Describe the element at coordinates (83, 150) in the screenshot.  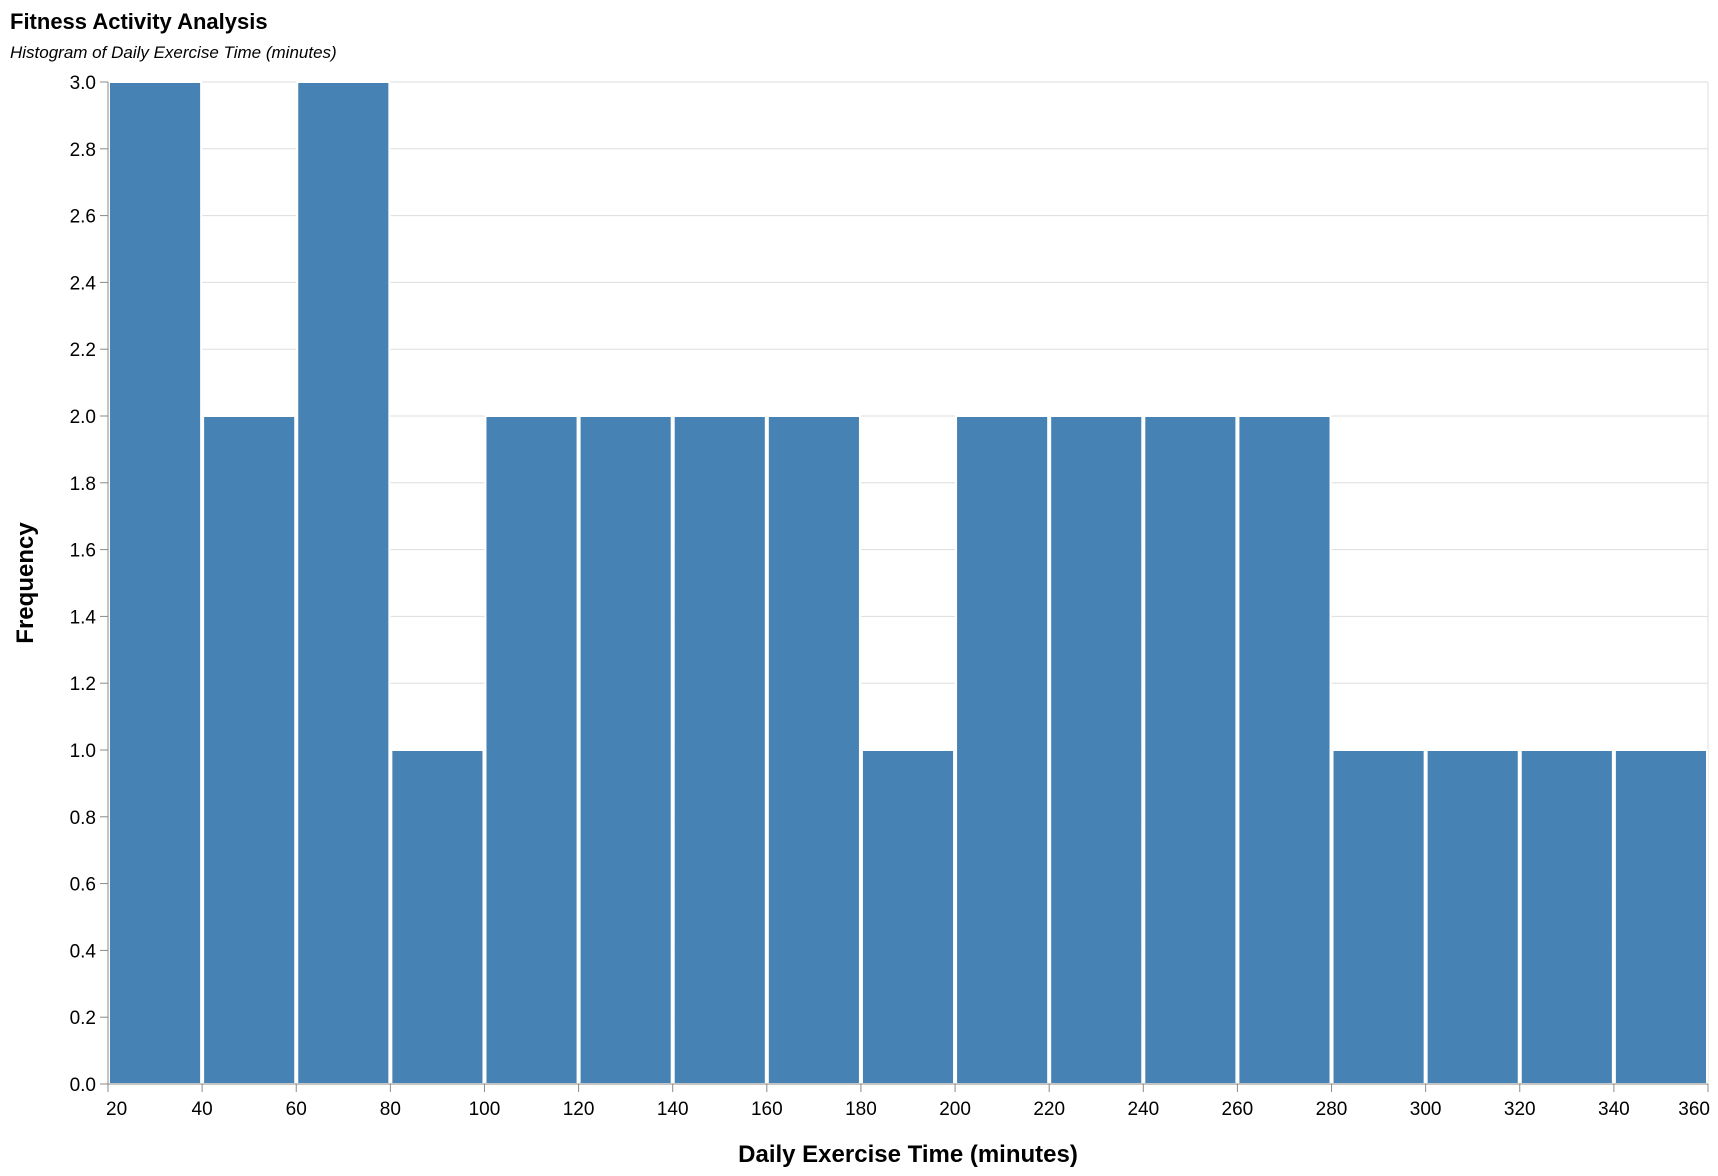
I see `y-tick-label: 2.8` at that location.